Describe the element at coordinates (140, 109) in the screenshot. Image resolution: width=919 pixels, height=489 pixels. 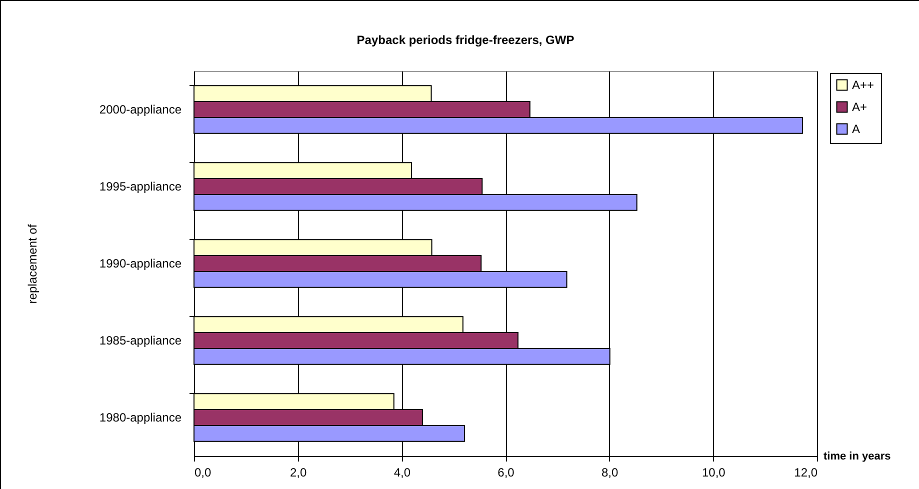
I see `y-tick-label: 2000-appliance` at that location.